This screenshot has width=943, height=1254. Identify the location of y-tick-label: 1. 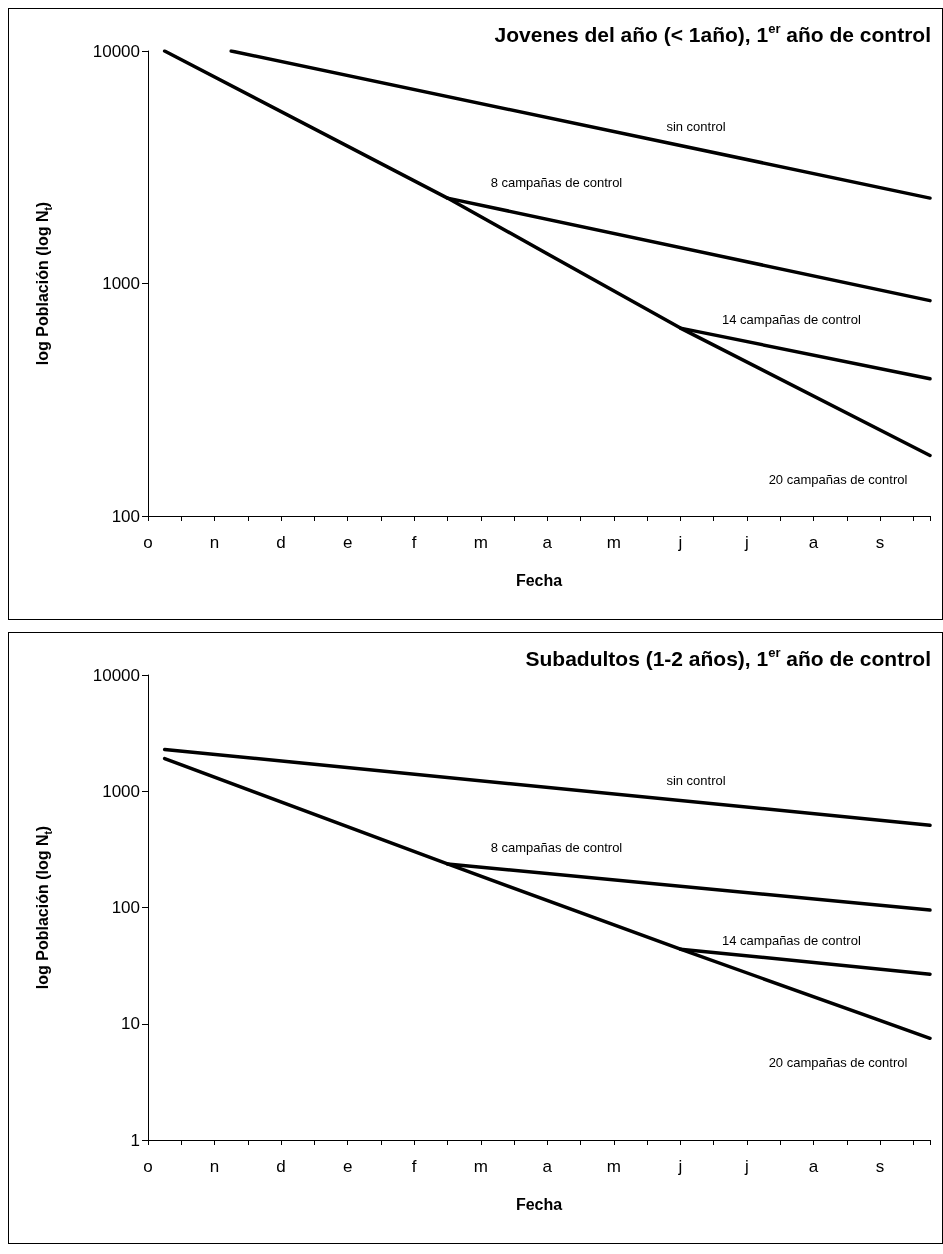
(135, 1140).